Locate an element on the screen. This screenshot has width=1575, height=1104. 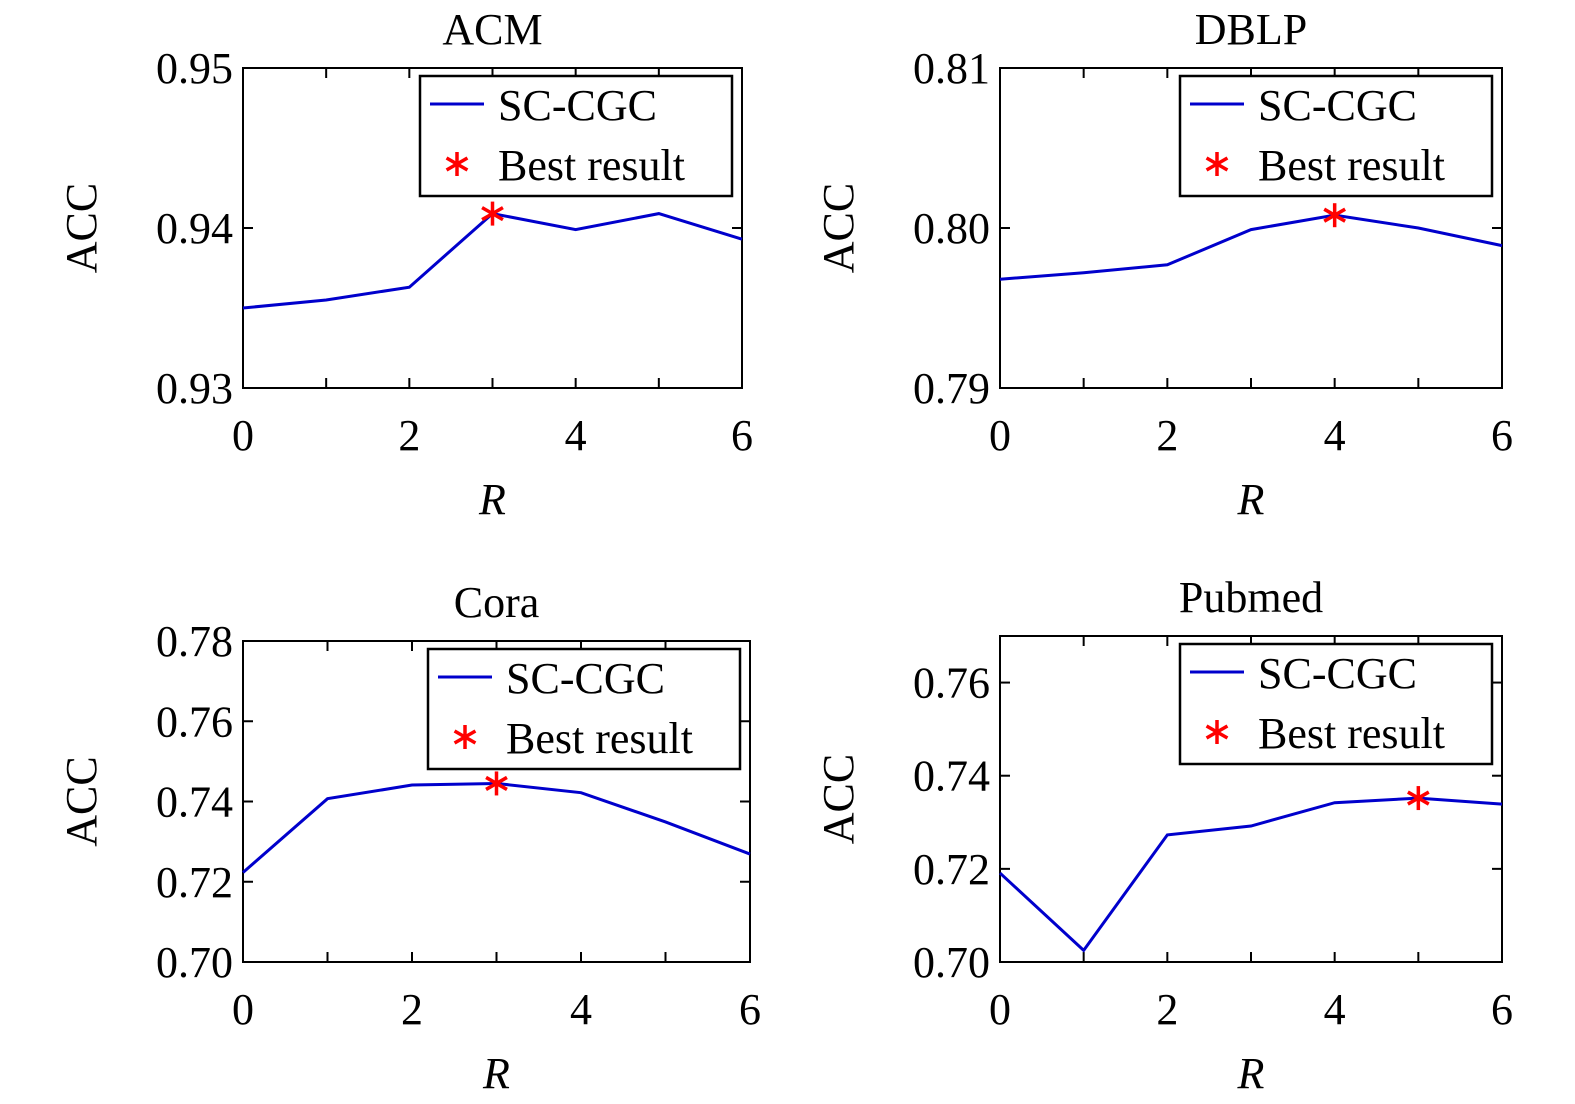
chart4-best-marker is located at coordinates (1418, 798).